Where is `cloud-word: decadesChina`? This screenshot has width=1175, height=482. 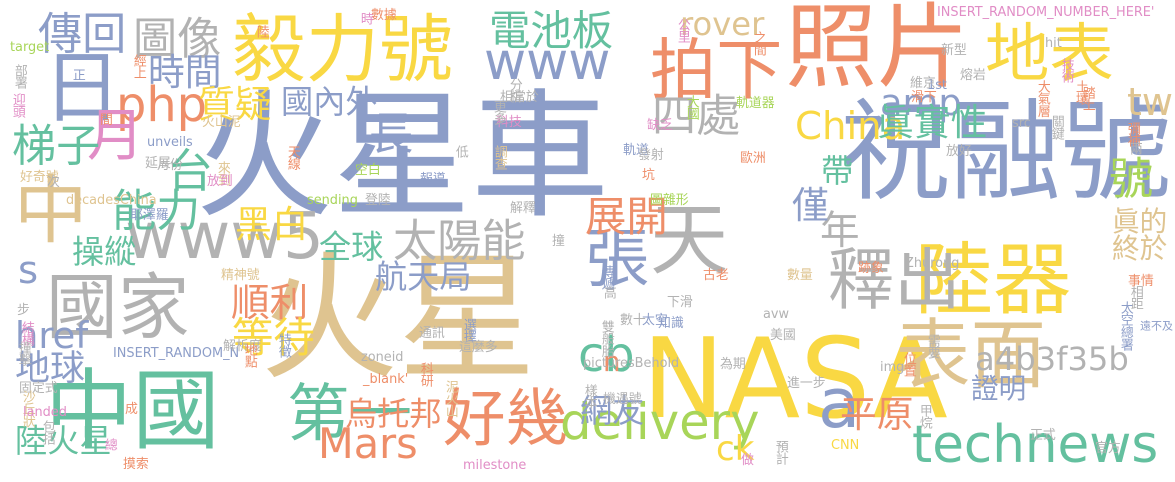 cloud-word: decadesChina is located at coordinates (111, 200).